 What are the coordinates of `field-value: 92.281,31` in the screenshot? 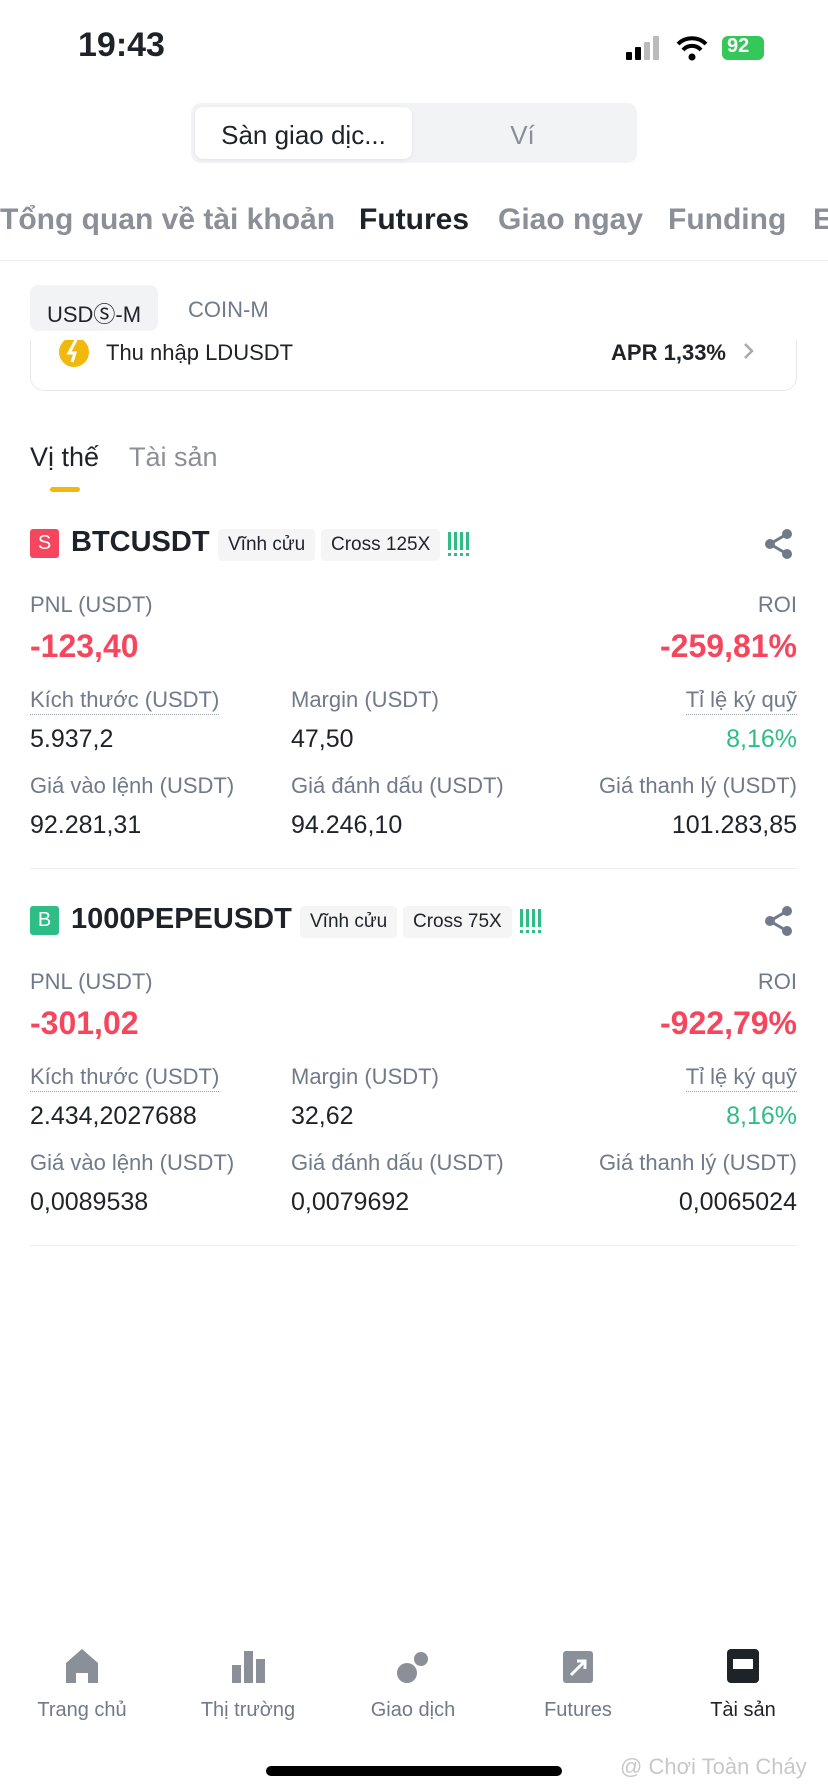 It's located at (86, 825).